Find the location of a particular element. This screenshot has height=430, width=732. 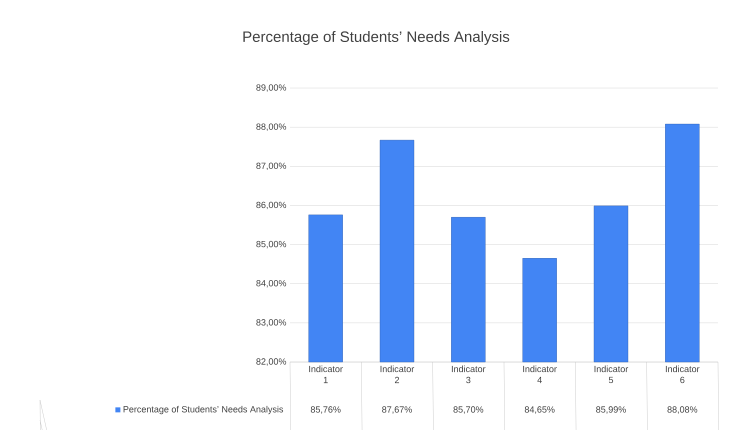

data-label: 84,65% is located at coordinates (539, 410).